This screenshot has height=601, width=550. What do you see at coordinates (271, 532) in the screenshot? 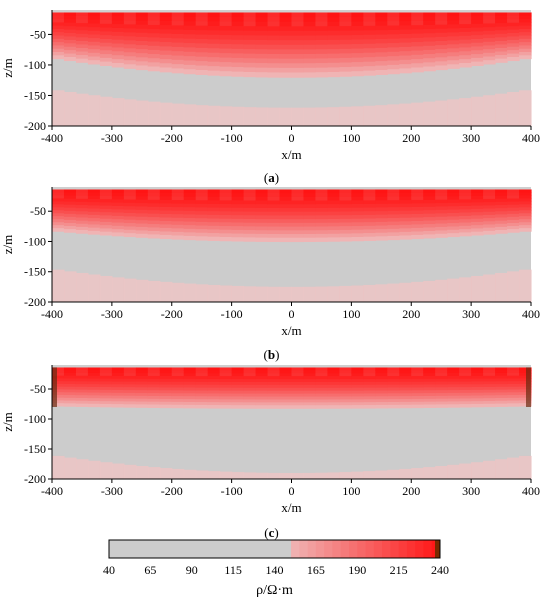
I see `panel-caption: (c)` at bounding box center [271, 532].